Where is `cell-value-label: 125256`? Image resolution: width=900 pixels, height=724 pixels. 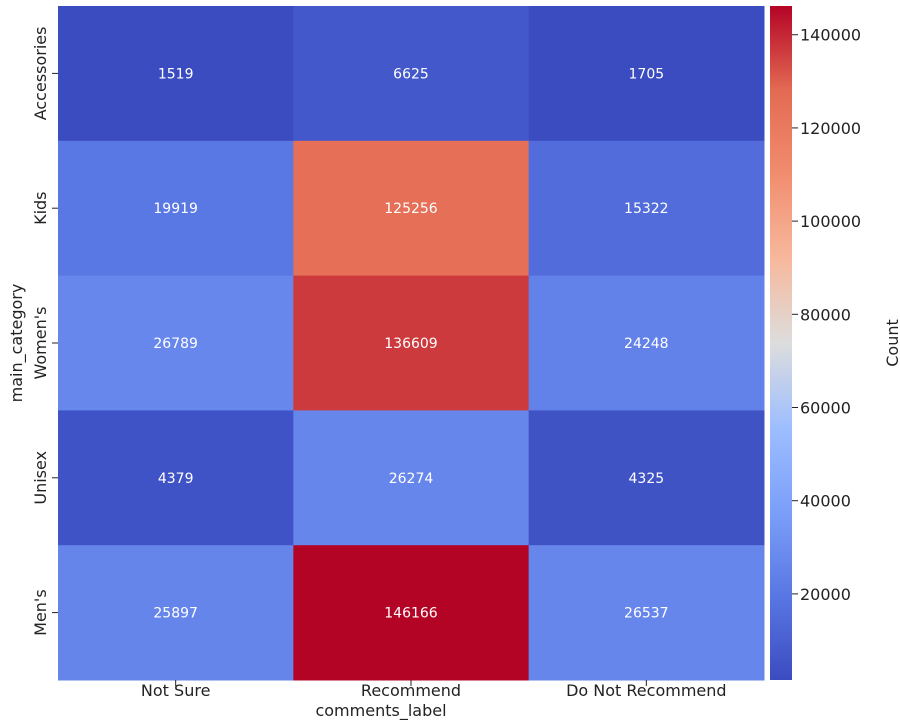
cell-value-label: 125256 is located at coordinates (411, 209).